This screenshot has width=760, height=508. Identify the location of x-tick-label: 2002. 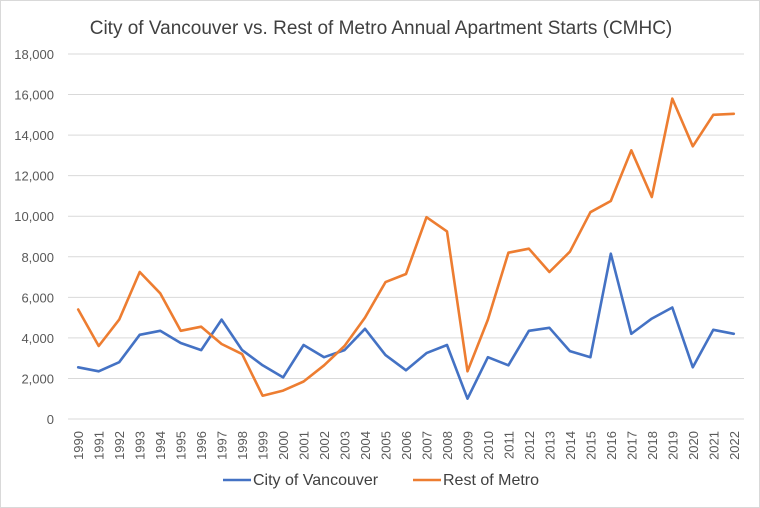
(324, 445).